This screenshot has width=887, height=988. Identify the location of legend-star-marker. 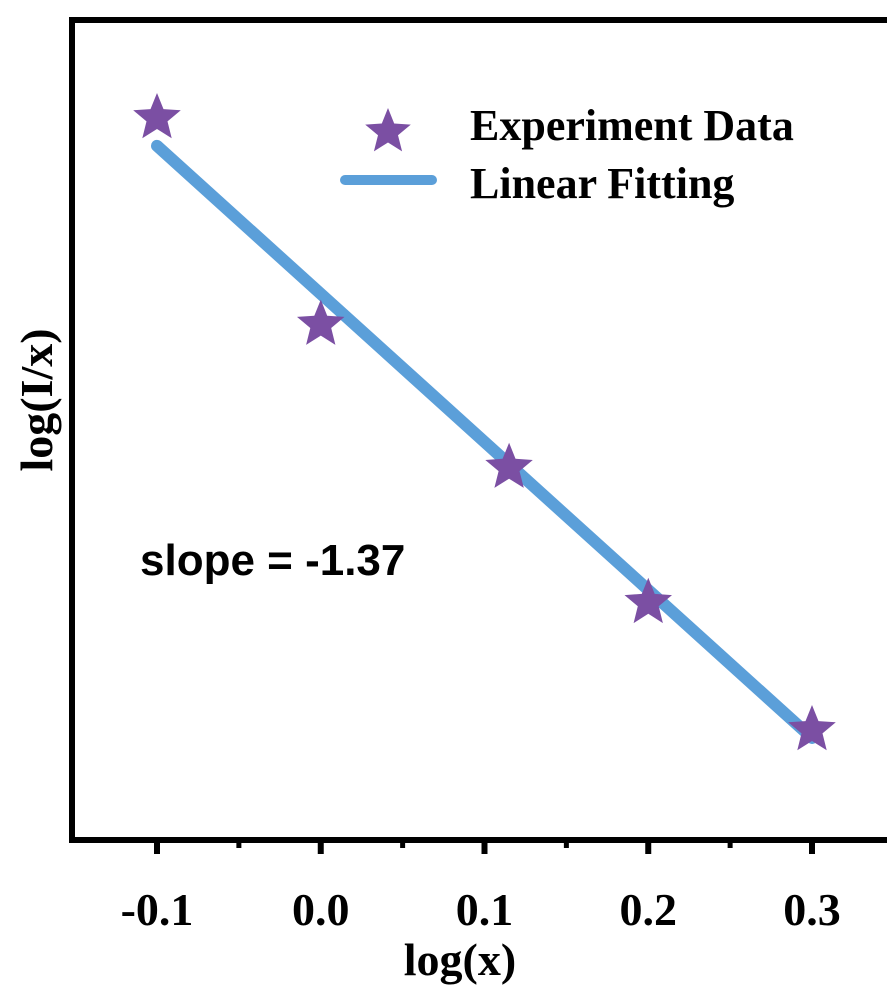
(388, 130).